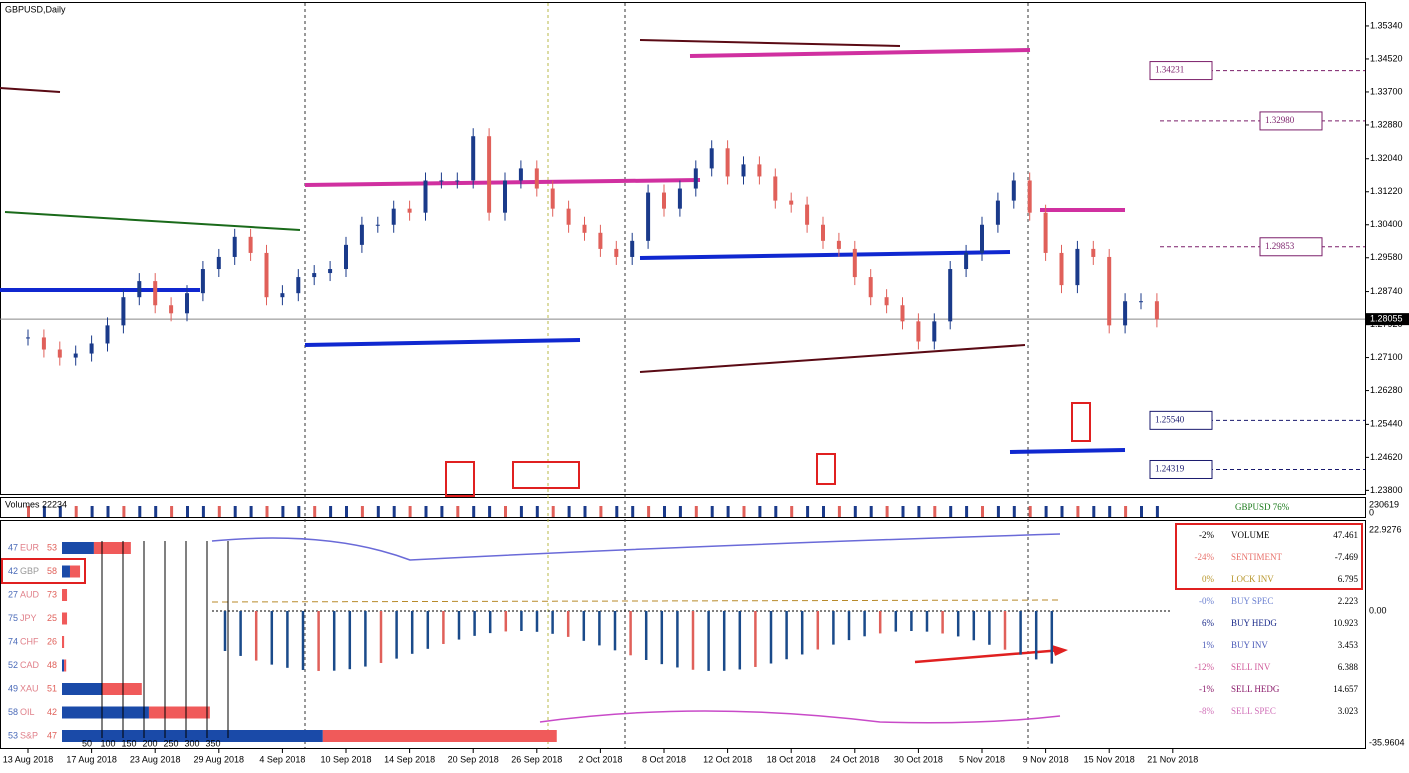 The image size is (1409, 773). I want to click on x-tick-label: 17 Aug 2018, so click(91, 759).